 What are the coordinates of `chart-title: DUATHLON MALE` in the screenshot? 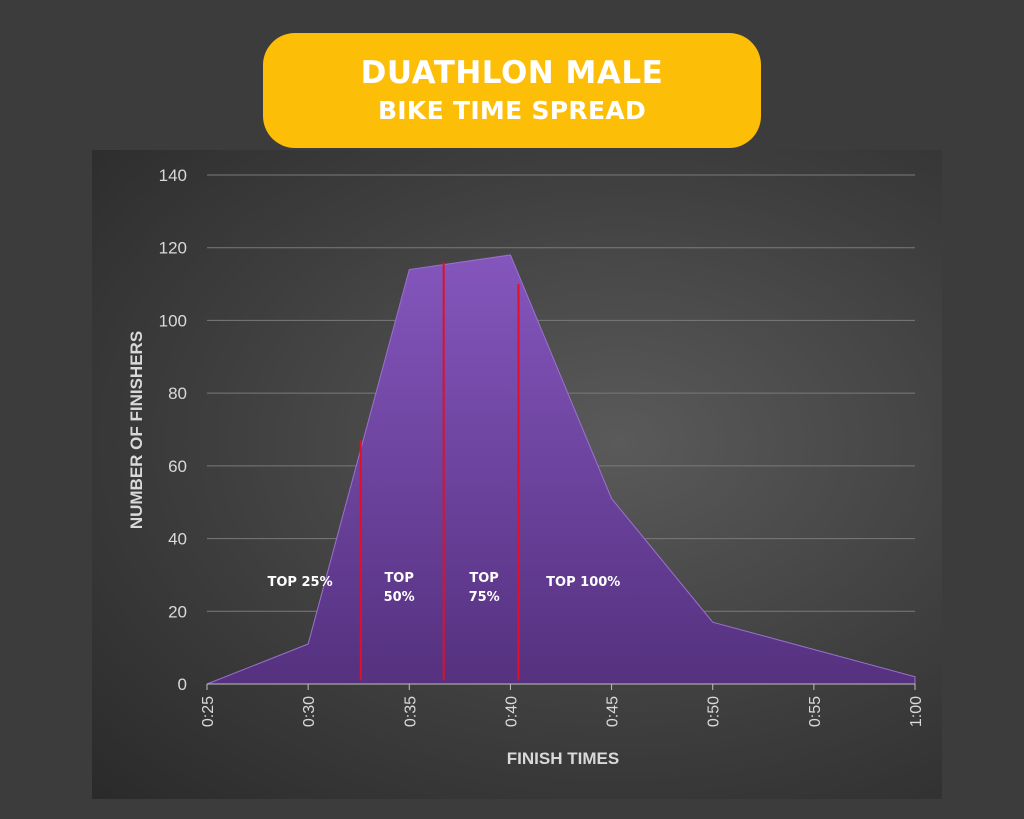 It's located at (512, 72).